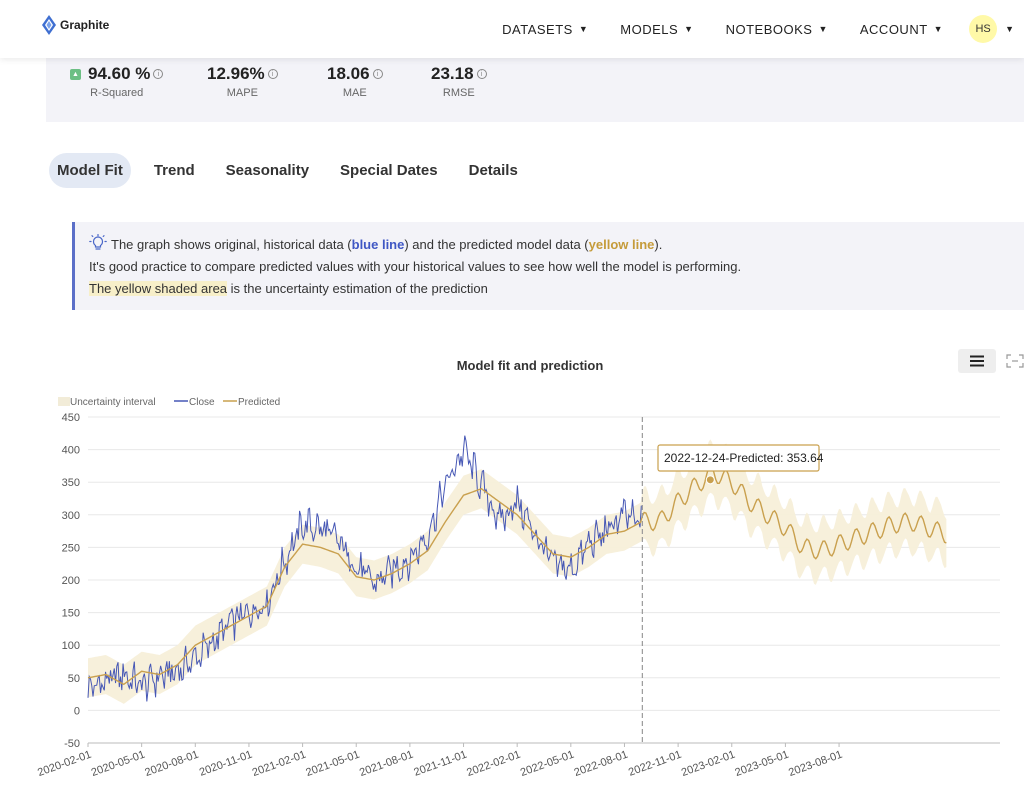  Describe the element at coordinates (621, 244) in the screenshot. I see `callout-yellow-line: yellow line` at that location.